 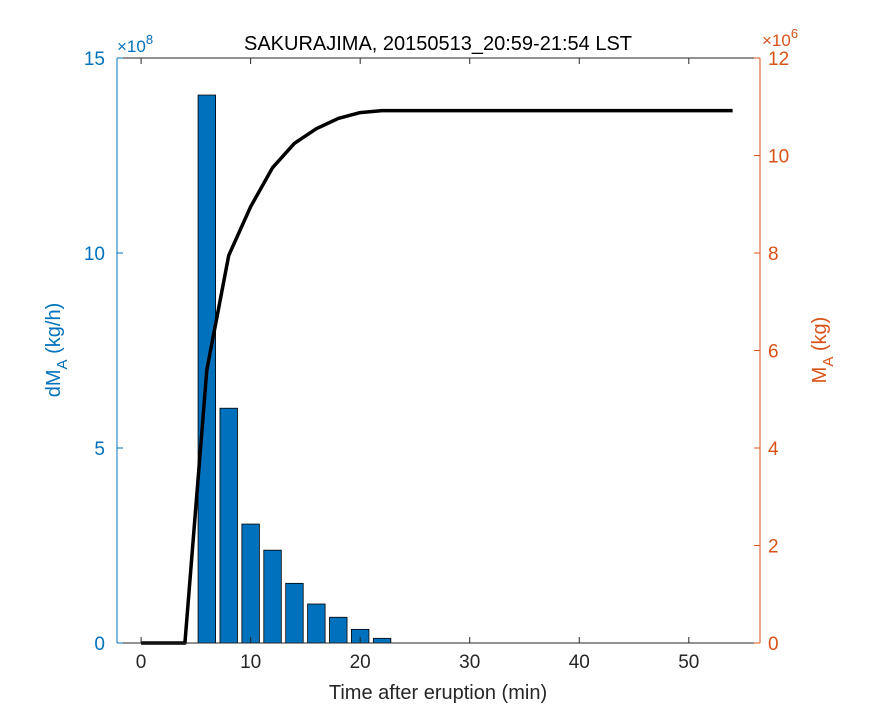 I want to click on left-axis-exponent: ×10⁸, so click(x=135, y=44).